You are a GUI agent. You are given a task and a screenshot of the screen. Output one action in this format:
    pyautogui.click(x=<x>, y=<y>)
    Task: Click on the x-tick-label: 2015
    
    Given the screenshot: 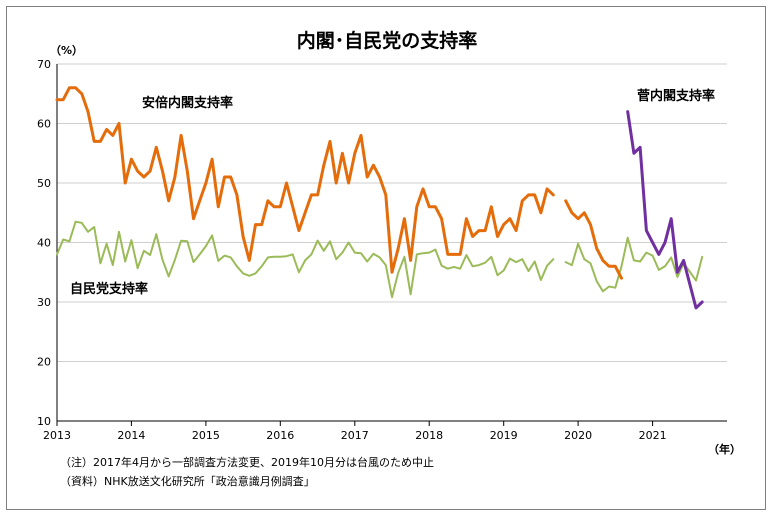 What is the action you would take?
    pyautogui.click(x=206, y=435)
    